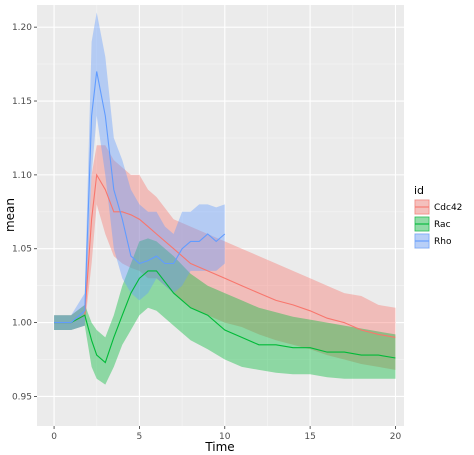  I want to click on y-axis-title: mean, so click(10, 215).